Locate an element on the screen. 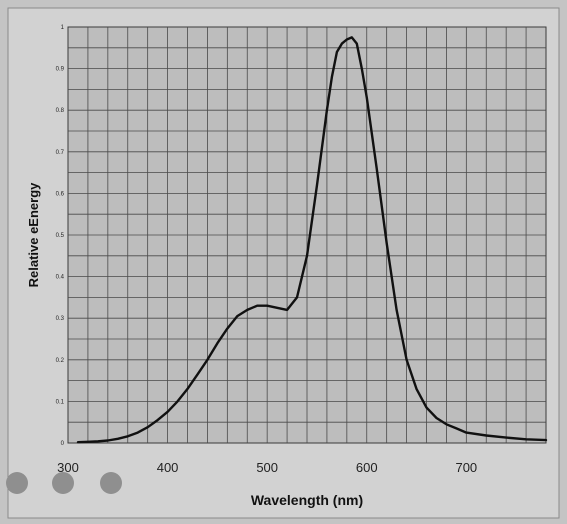  y-tick-label: 1 is located at coordinates (63, 28).